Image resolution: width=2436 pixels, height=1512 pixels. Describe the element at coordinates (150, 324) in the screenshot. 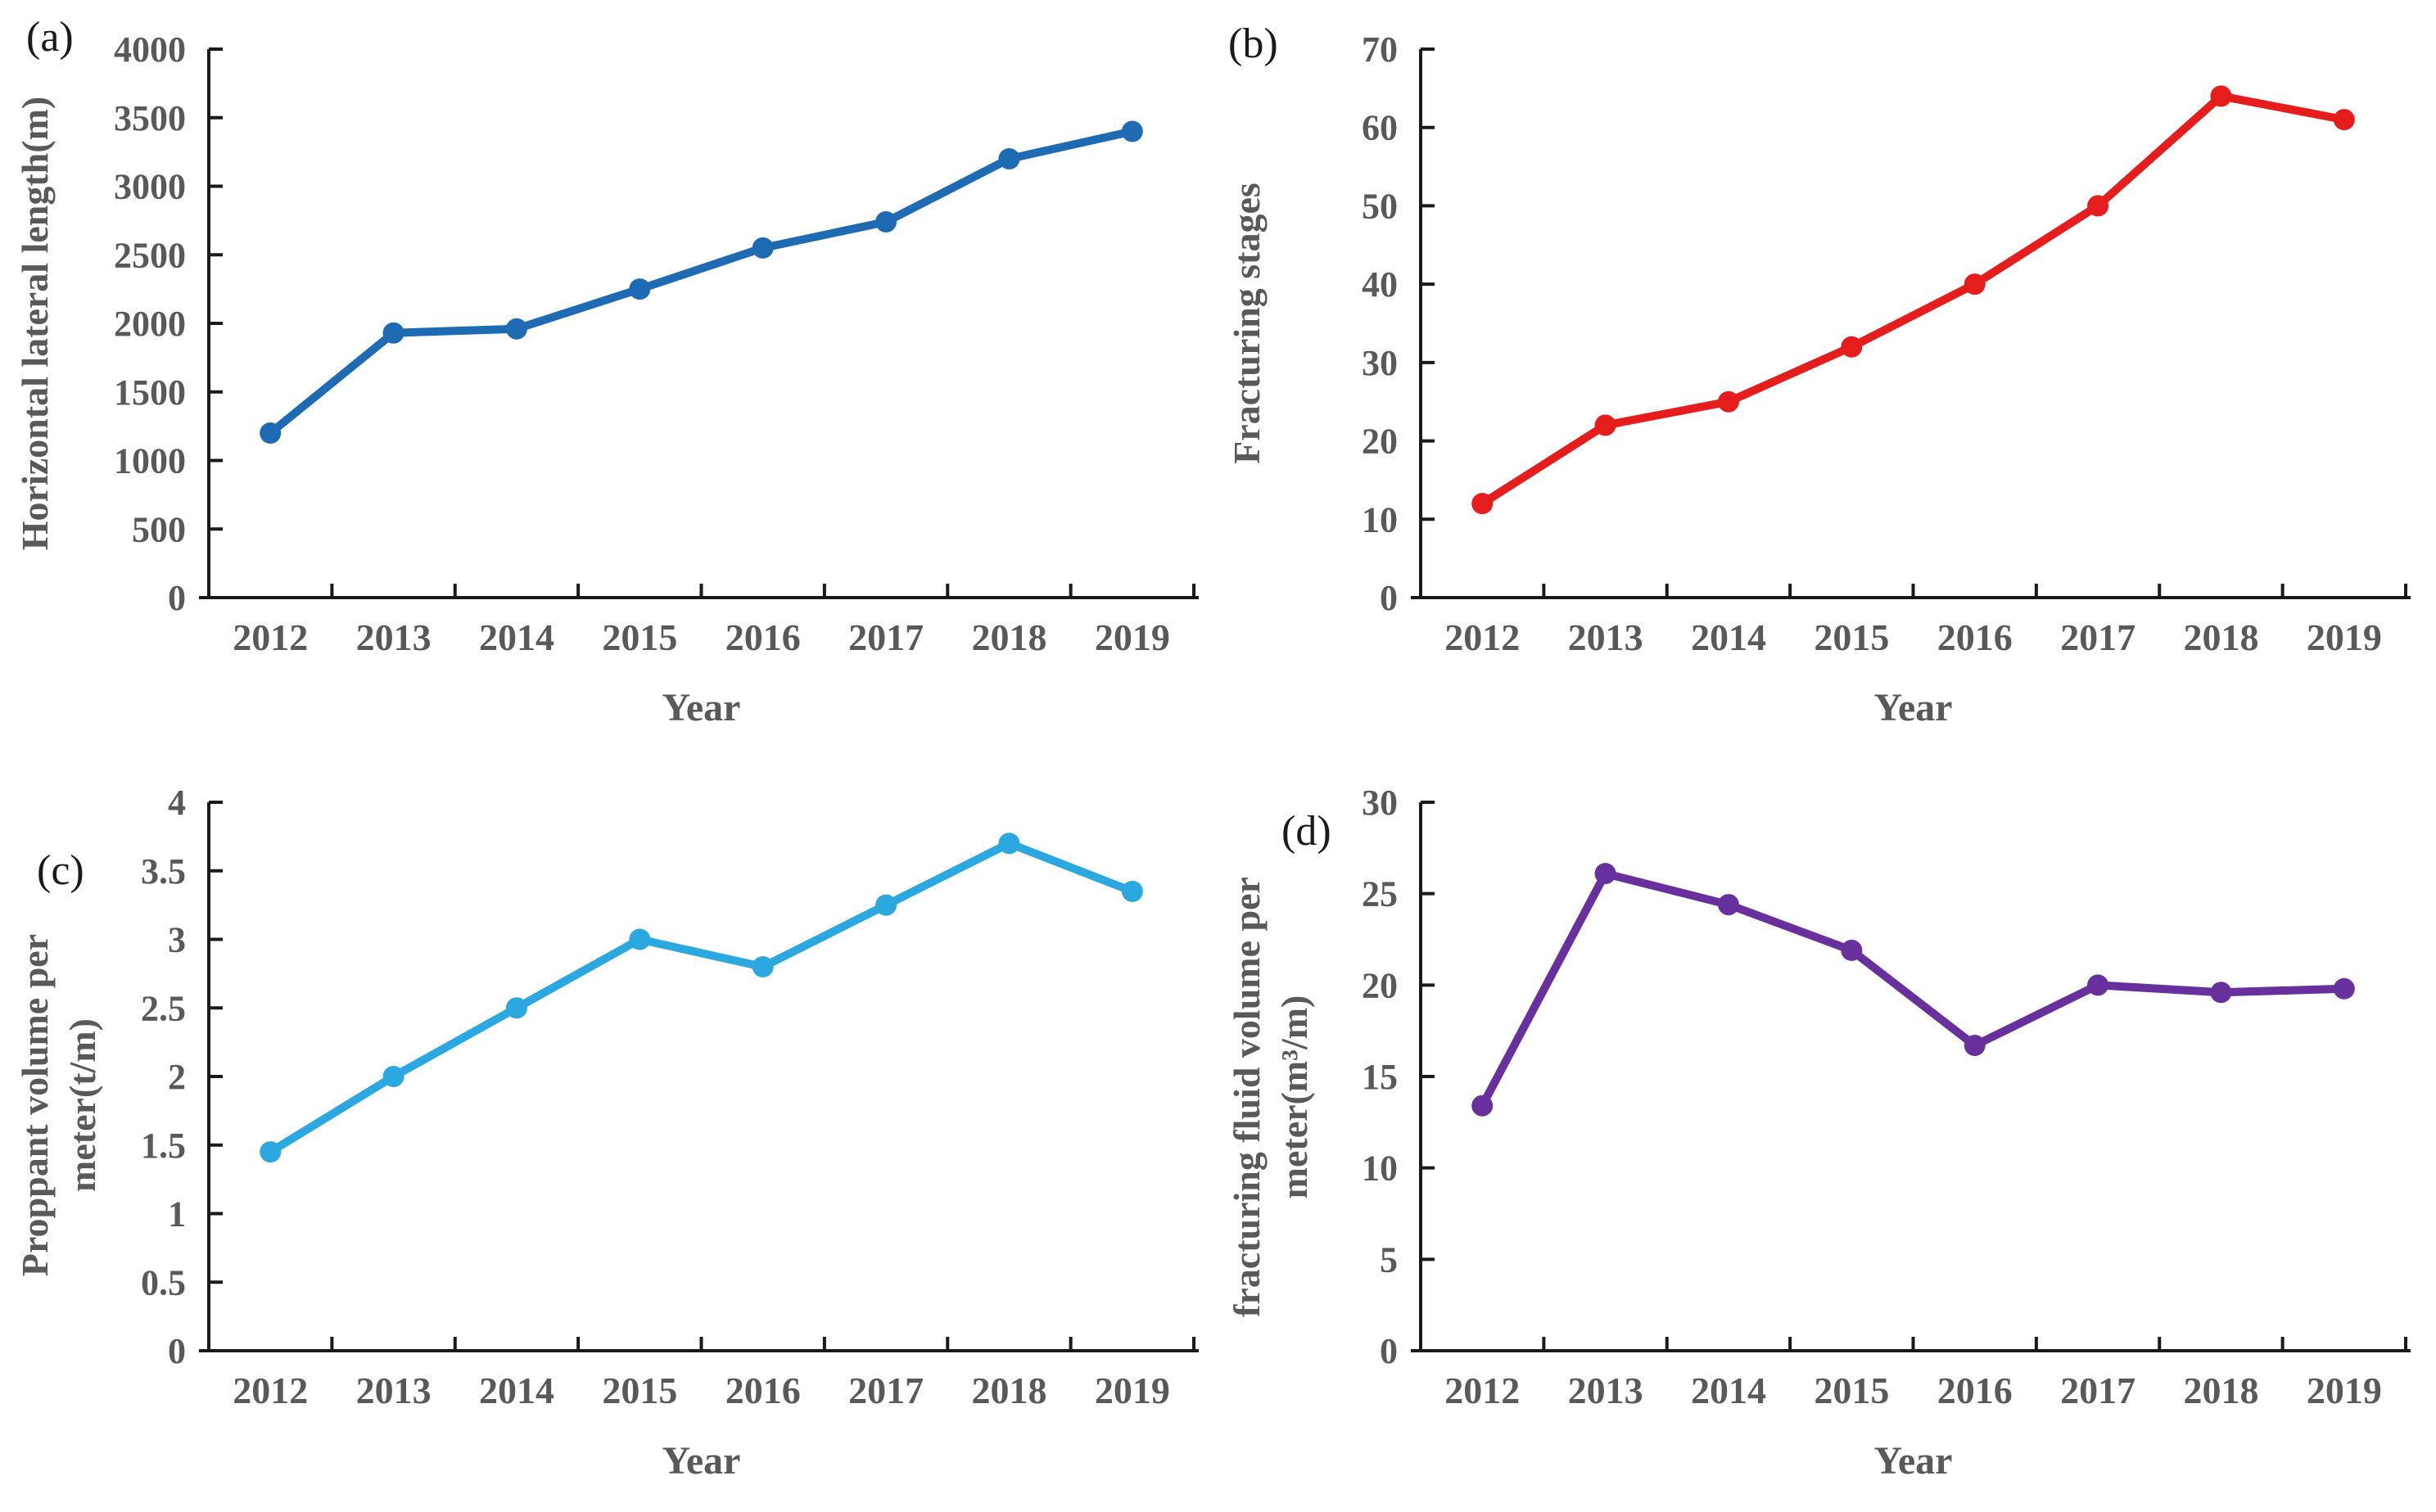

I see `y-tick-label: 2000` at that location.